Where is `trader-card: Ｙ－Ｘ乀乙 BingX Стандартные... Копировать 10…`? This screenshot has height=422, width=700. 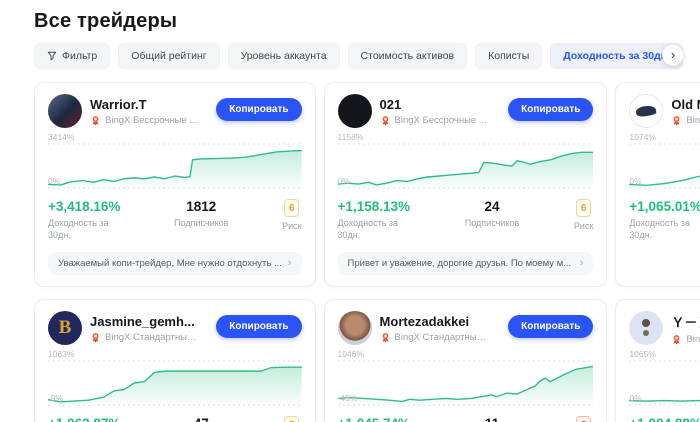 trader-card: Ｙ－Ｘ乀乙 BingX Стандартные... Копировать 10… is located at coordinates (657, 360).